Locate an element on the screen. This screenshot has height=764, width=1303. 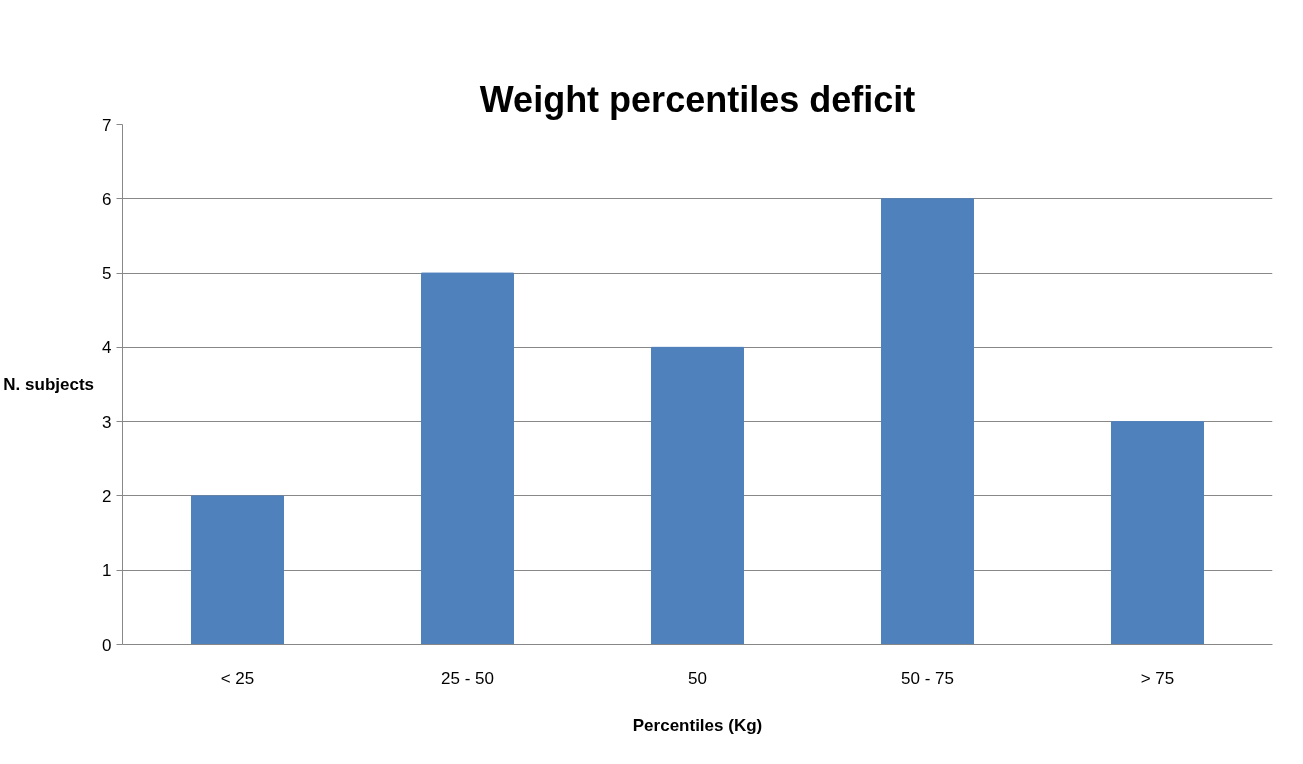
y-tick-label: 4 is located at coordinates (107, 348).